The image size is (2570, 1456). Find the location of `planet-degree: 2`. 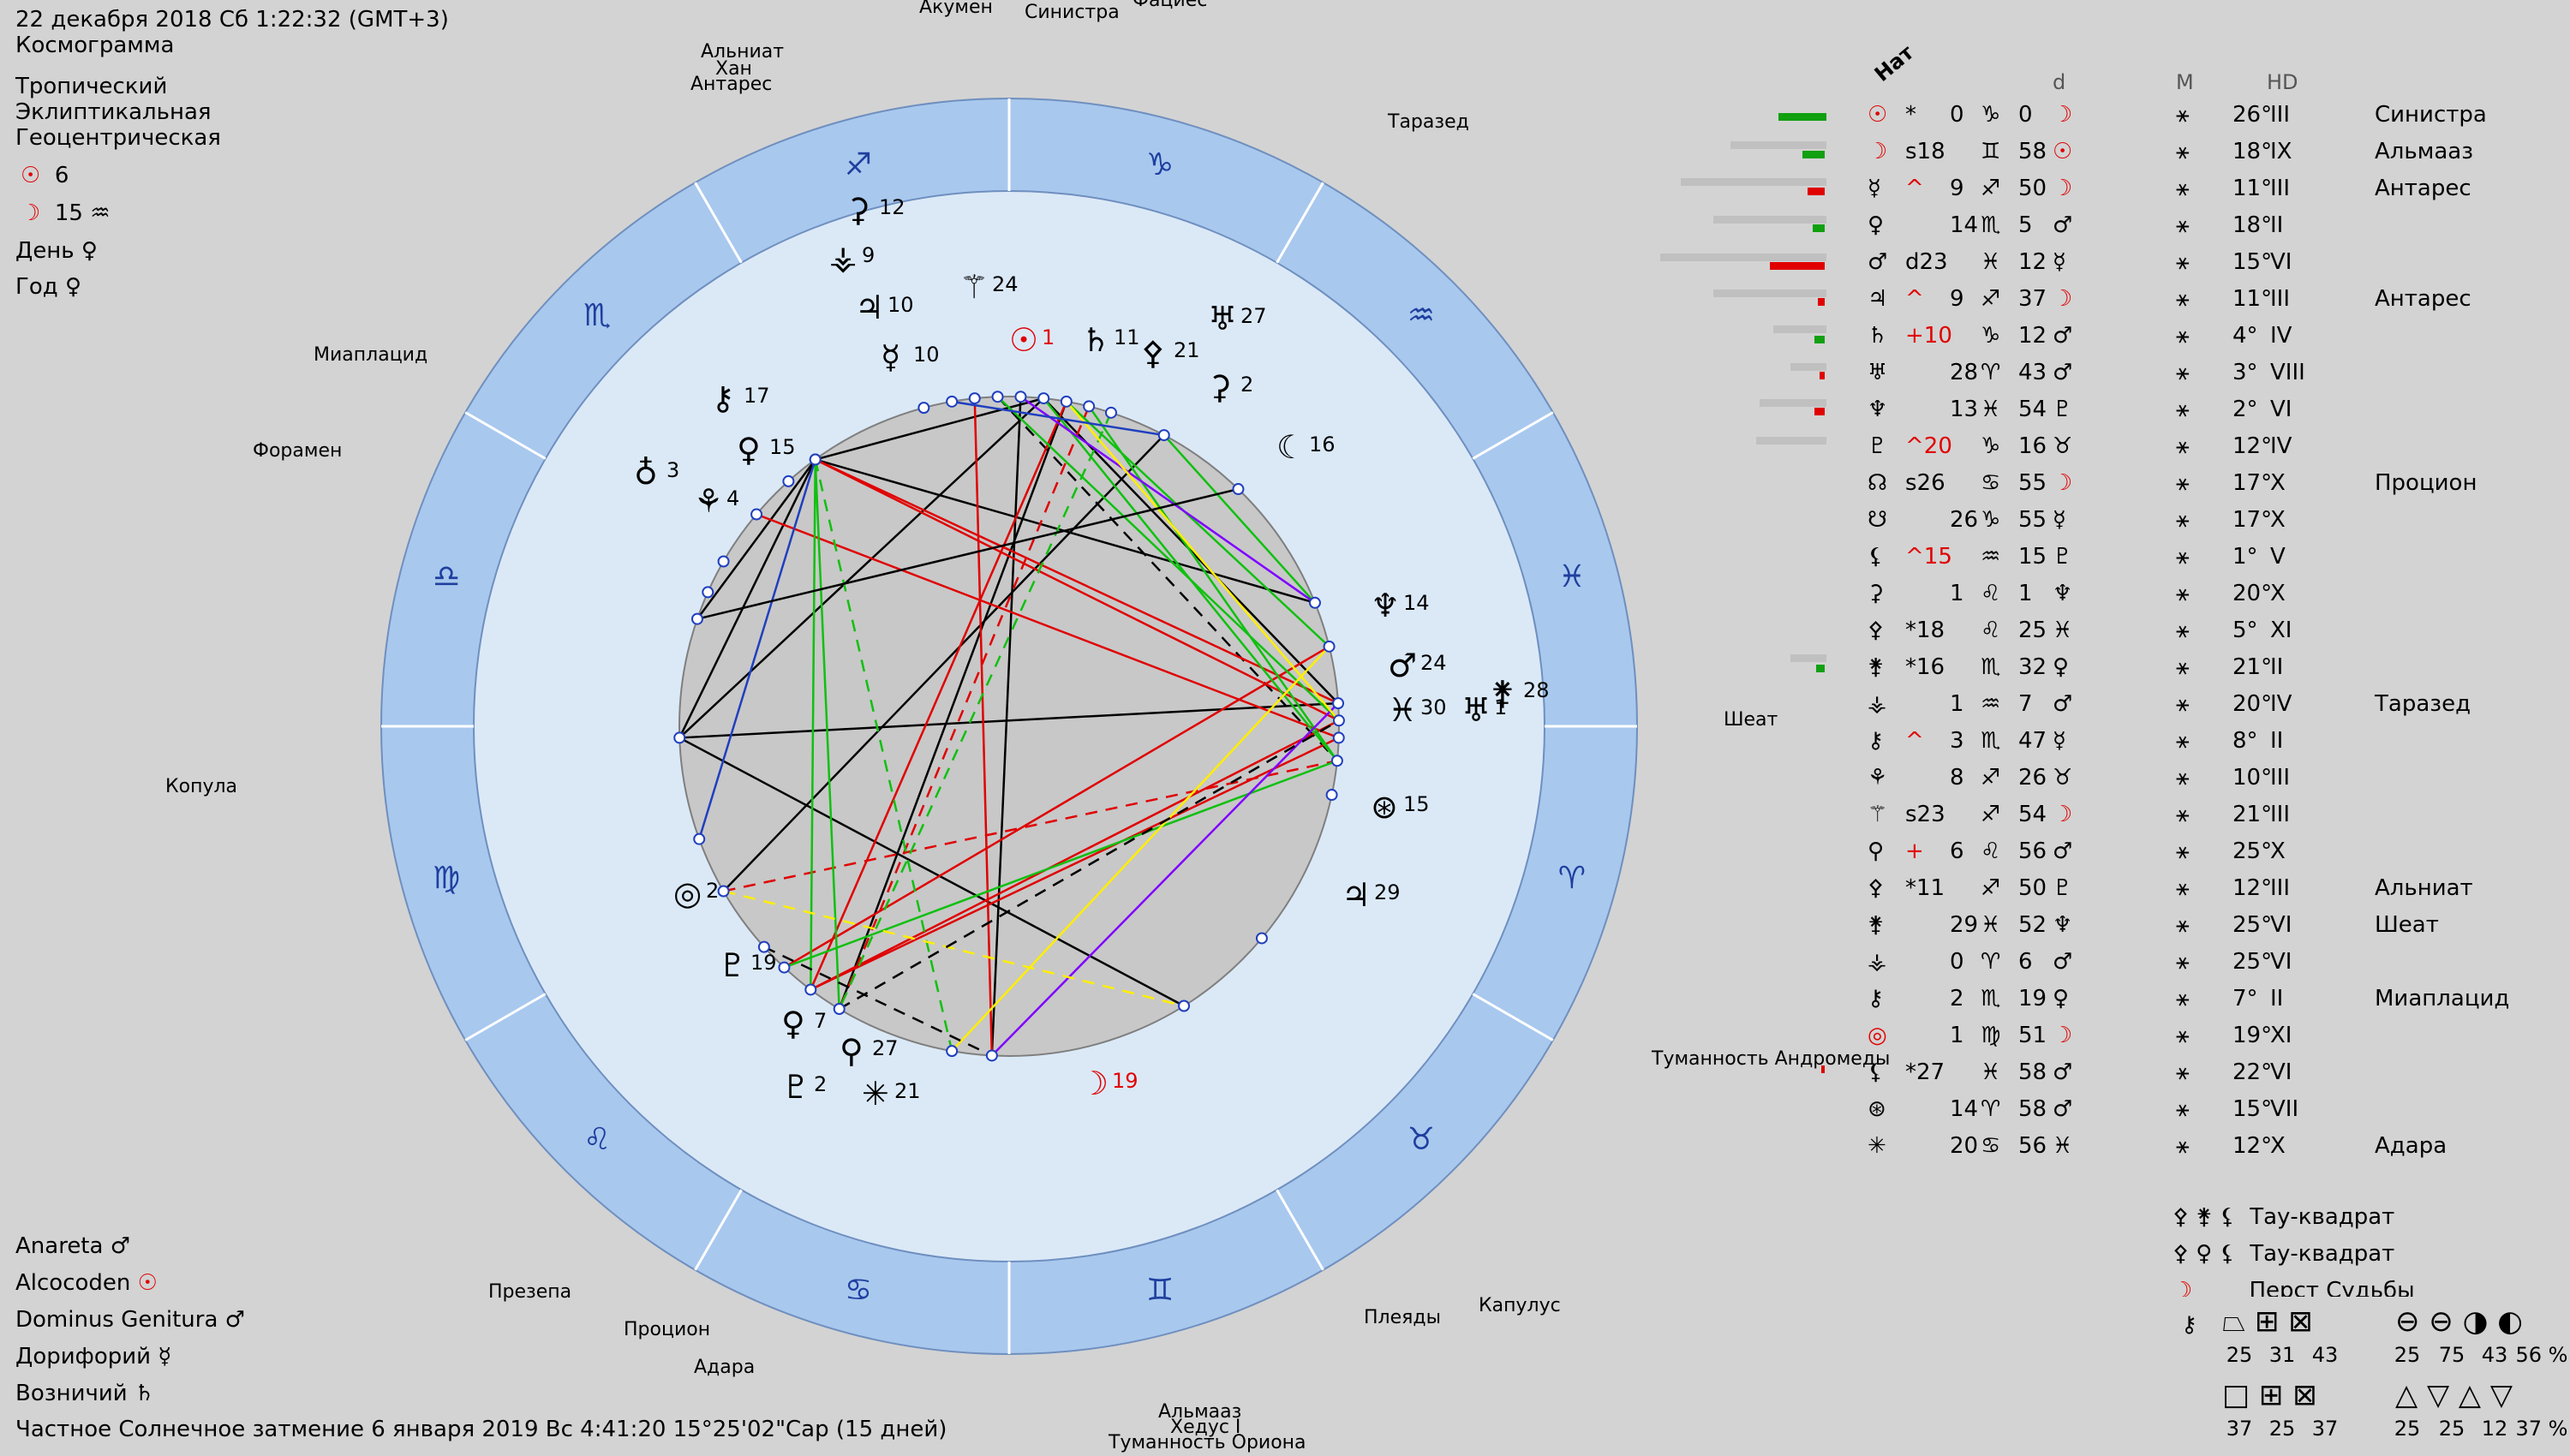

planet-degree: 2 is located at coordinates (1246, 385).